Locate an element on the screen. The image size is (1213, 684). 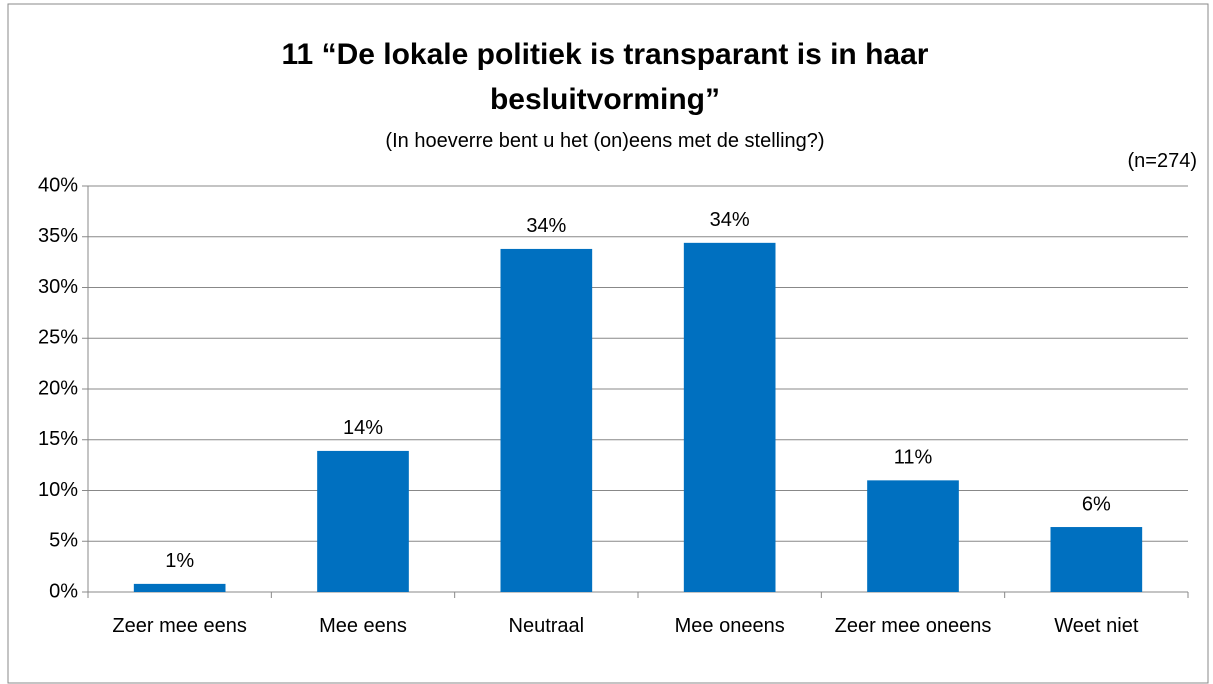
y-tick-label: 20% is located at coordinates (58, 388).